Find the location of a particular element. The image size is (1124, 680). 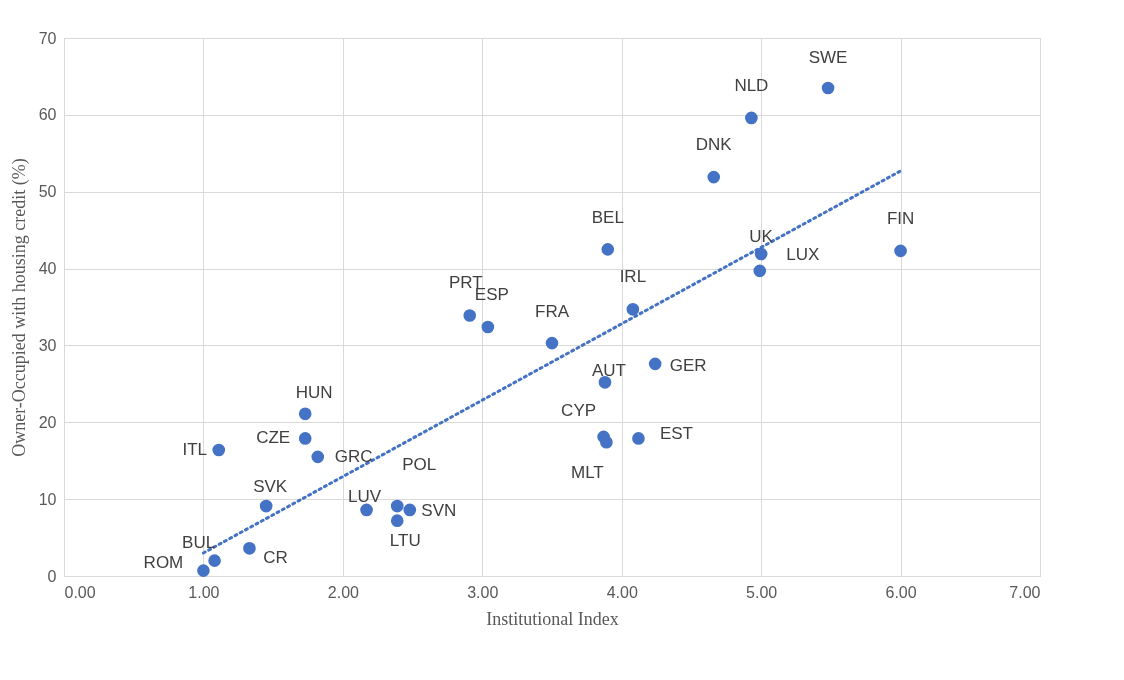

annotation: IRL is located at coordinates (633, 277).